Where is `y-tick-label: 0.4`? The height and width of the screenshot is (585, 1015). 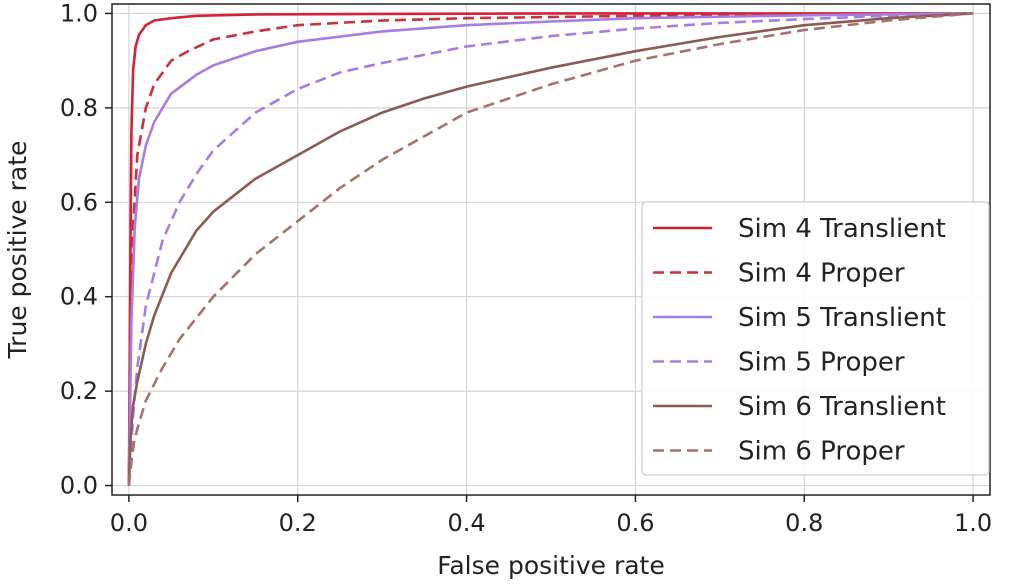 y-tick-label: 0.4 is located at coordinates (79, 297).